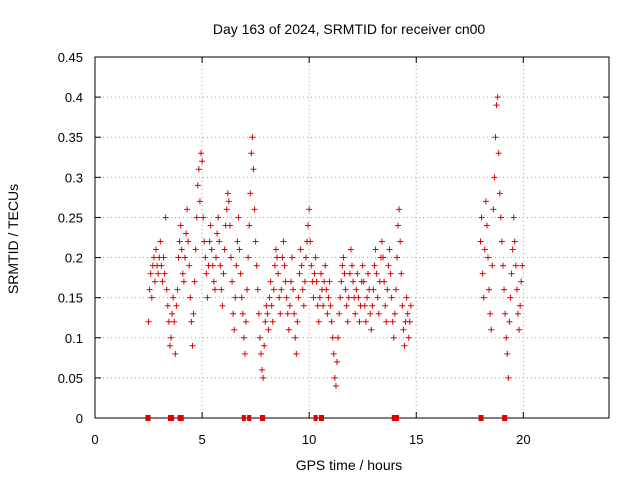  I want to click on y-tick-label: 0.45, so click(70, 57).